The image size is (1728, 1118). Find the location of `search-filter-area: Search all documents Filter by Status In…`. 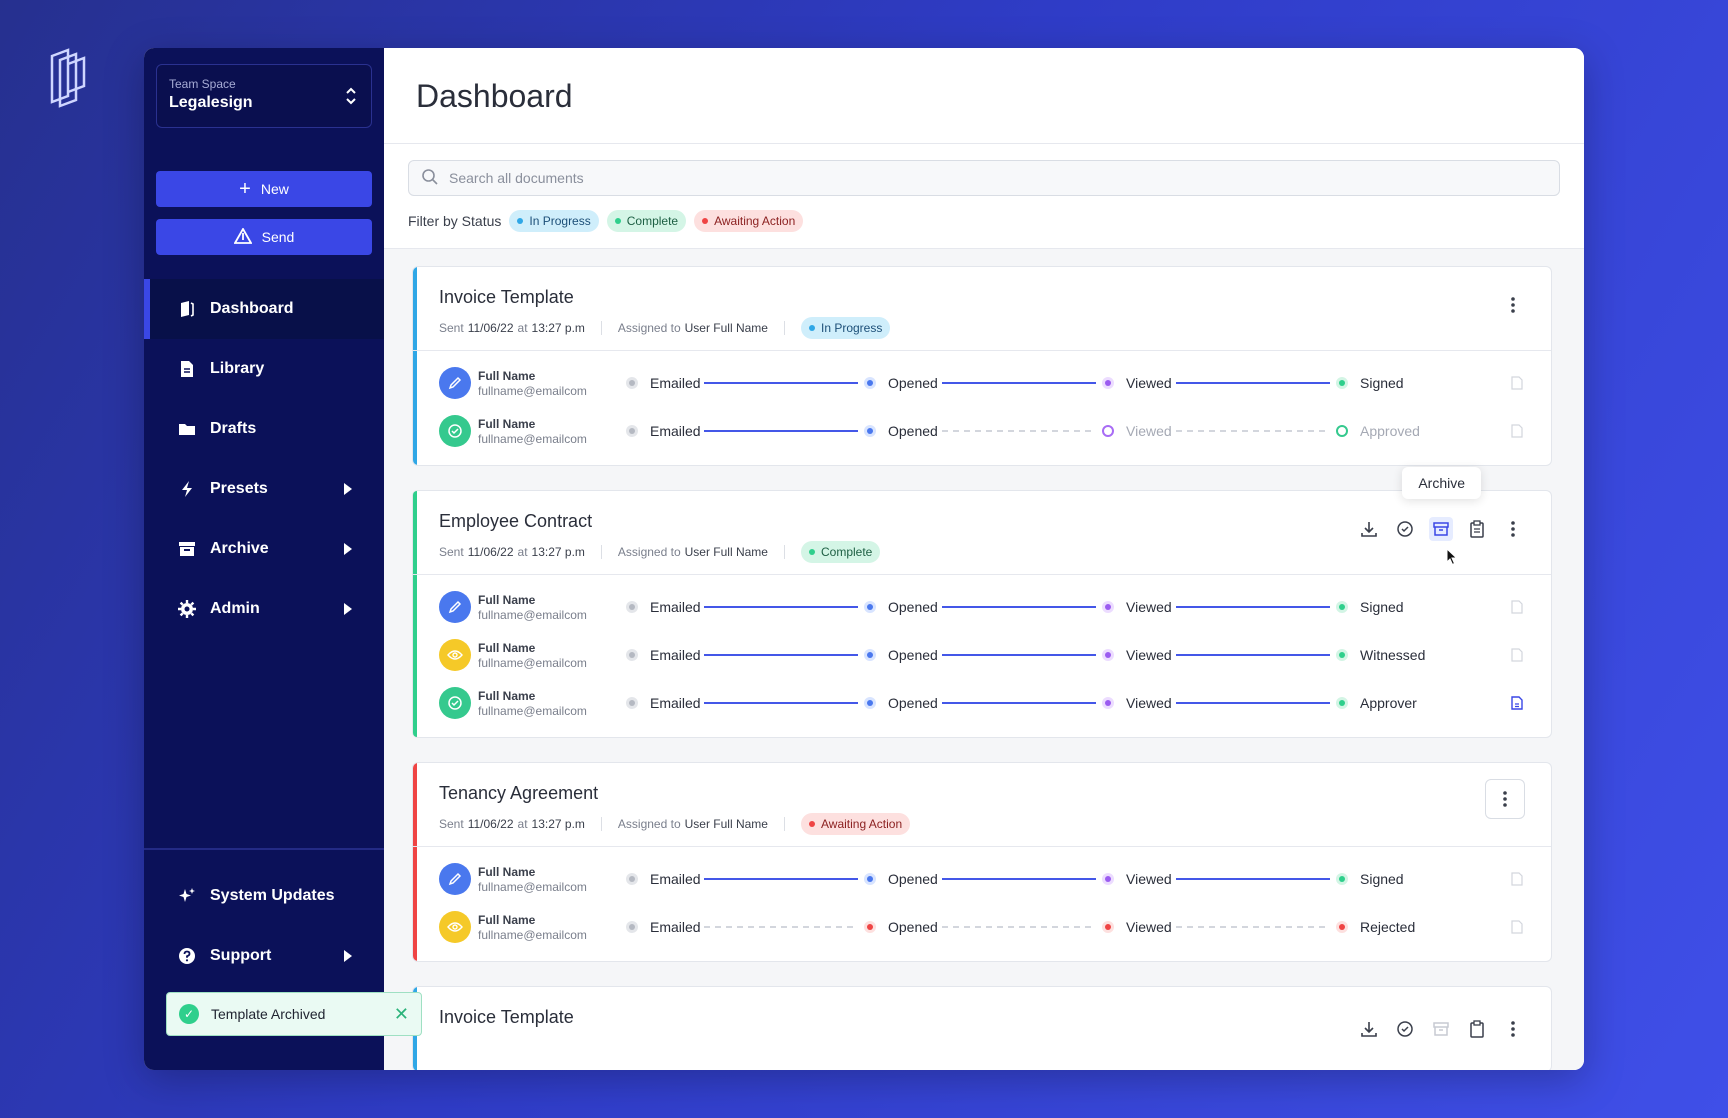

search-filter-area: Search all documents Filter by Status In… is located at coordinates (984, 196).